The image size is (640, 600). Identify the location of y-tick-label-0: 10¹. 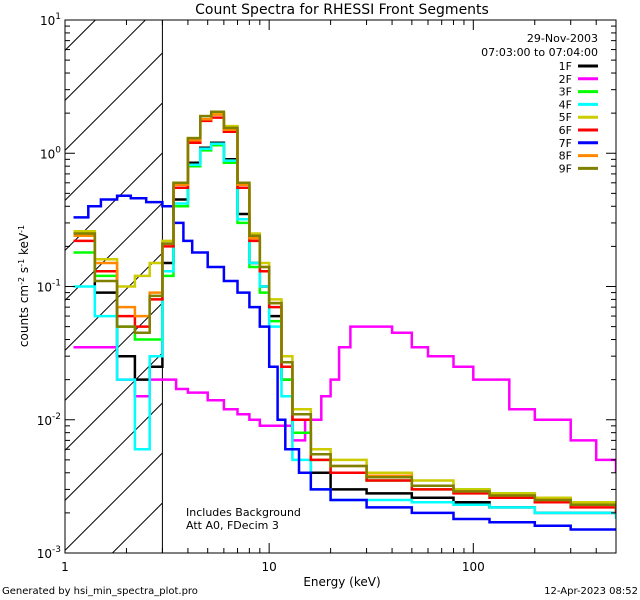
(50, 20).